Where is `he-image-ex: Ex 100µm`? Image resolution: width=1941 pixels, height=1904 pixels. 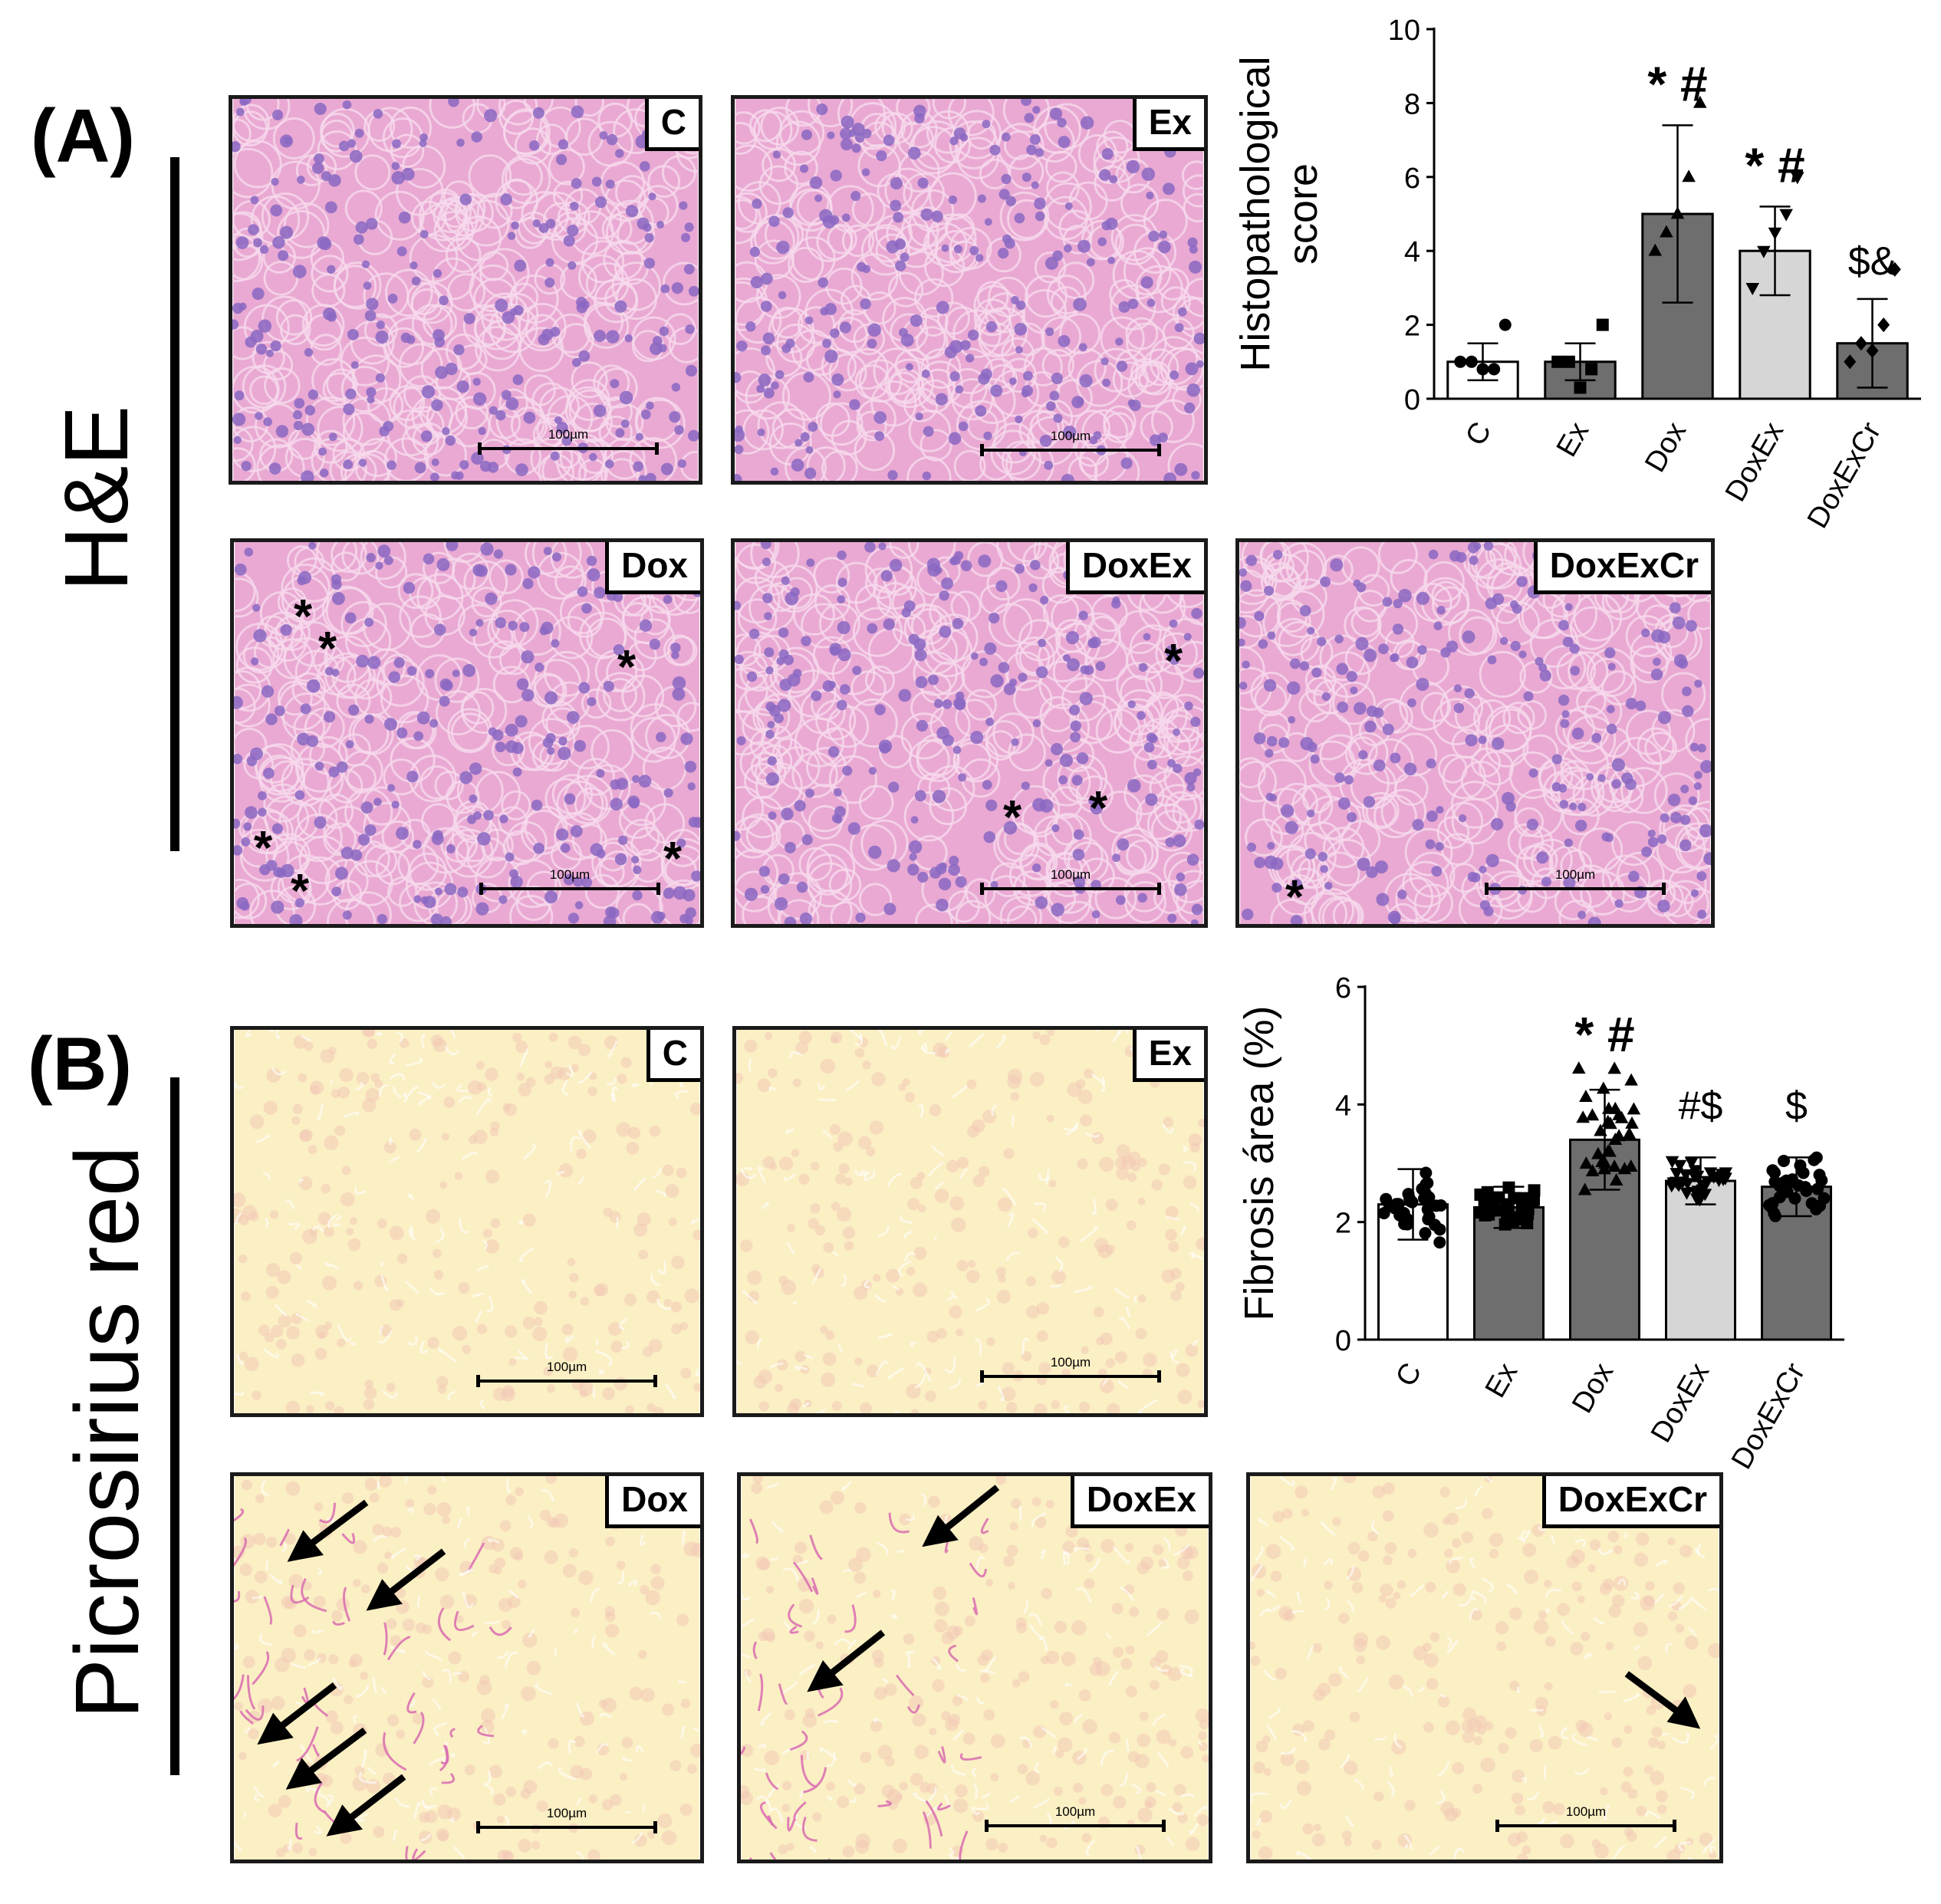 he-image-ex: Ex 100µm is located at coordinates (969, 290).